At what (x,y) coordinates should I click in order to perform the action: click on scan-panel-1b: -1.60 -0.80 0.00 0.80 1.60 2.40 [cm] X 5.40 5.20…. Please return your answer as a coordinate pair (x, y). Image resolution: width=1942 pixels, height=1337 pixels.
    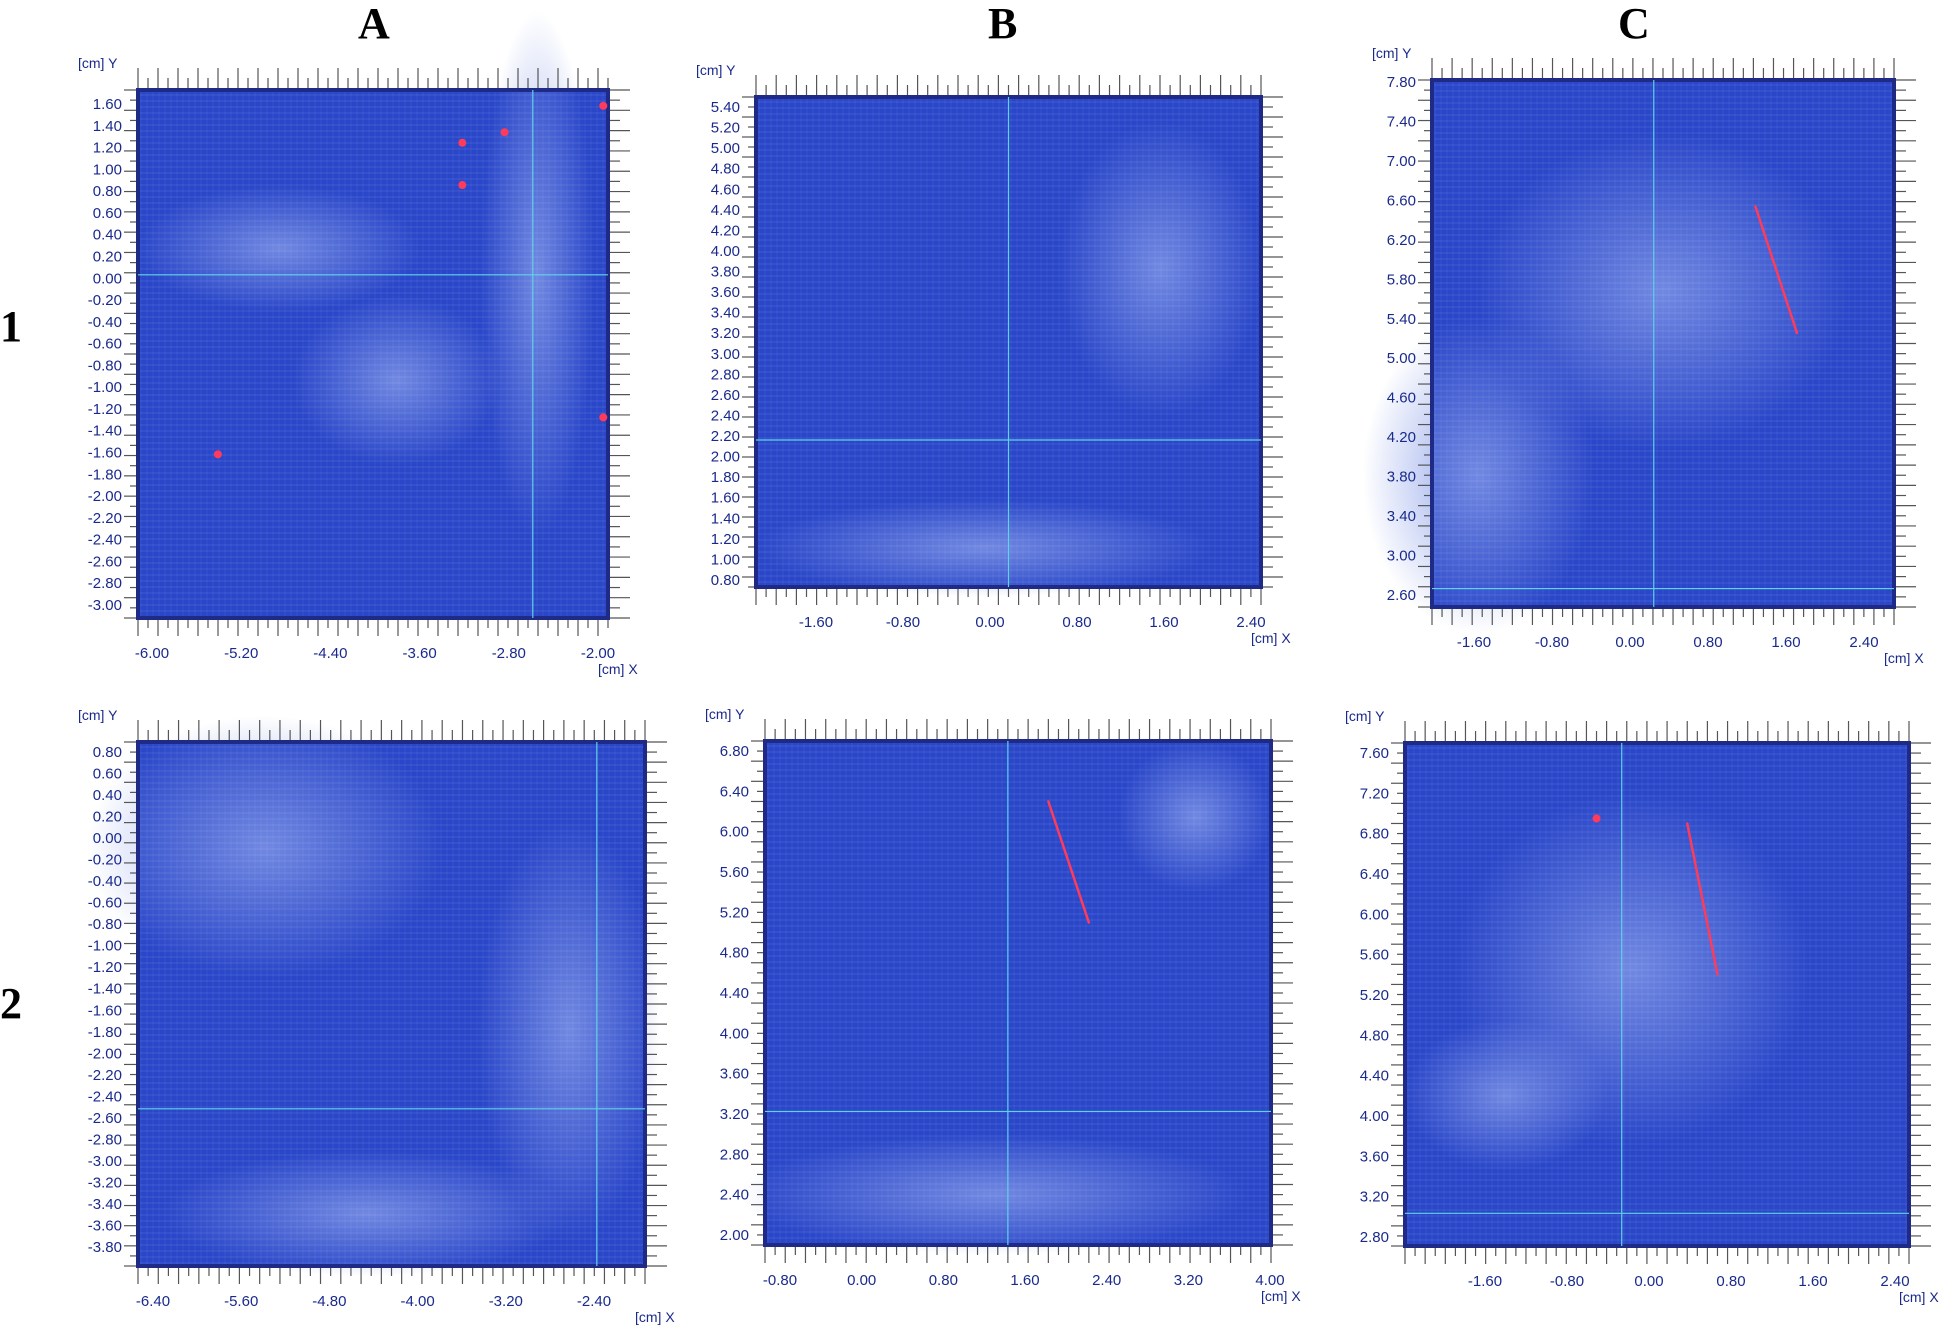
    Looking at the image, I should click on (983, 347).